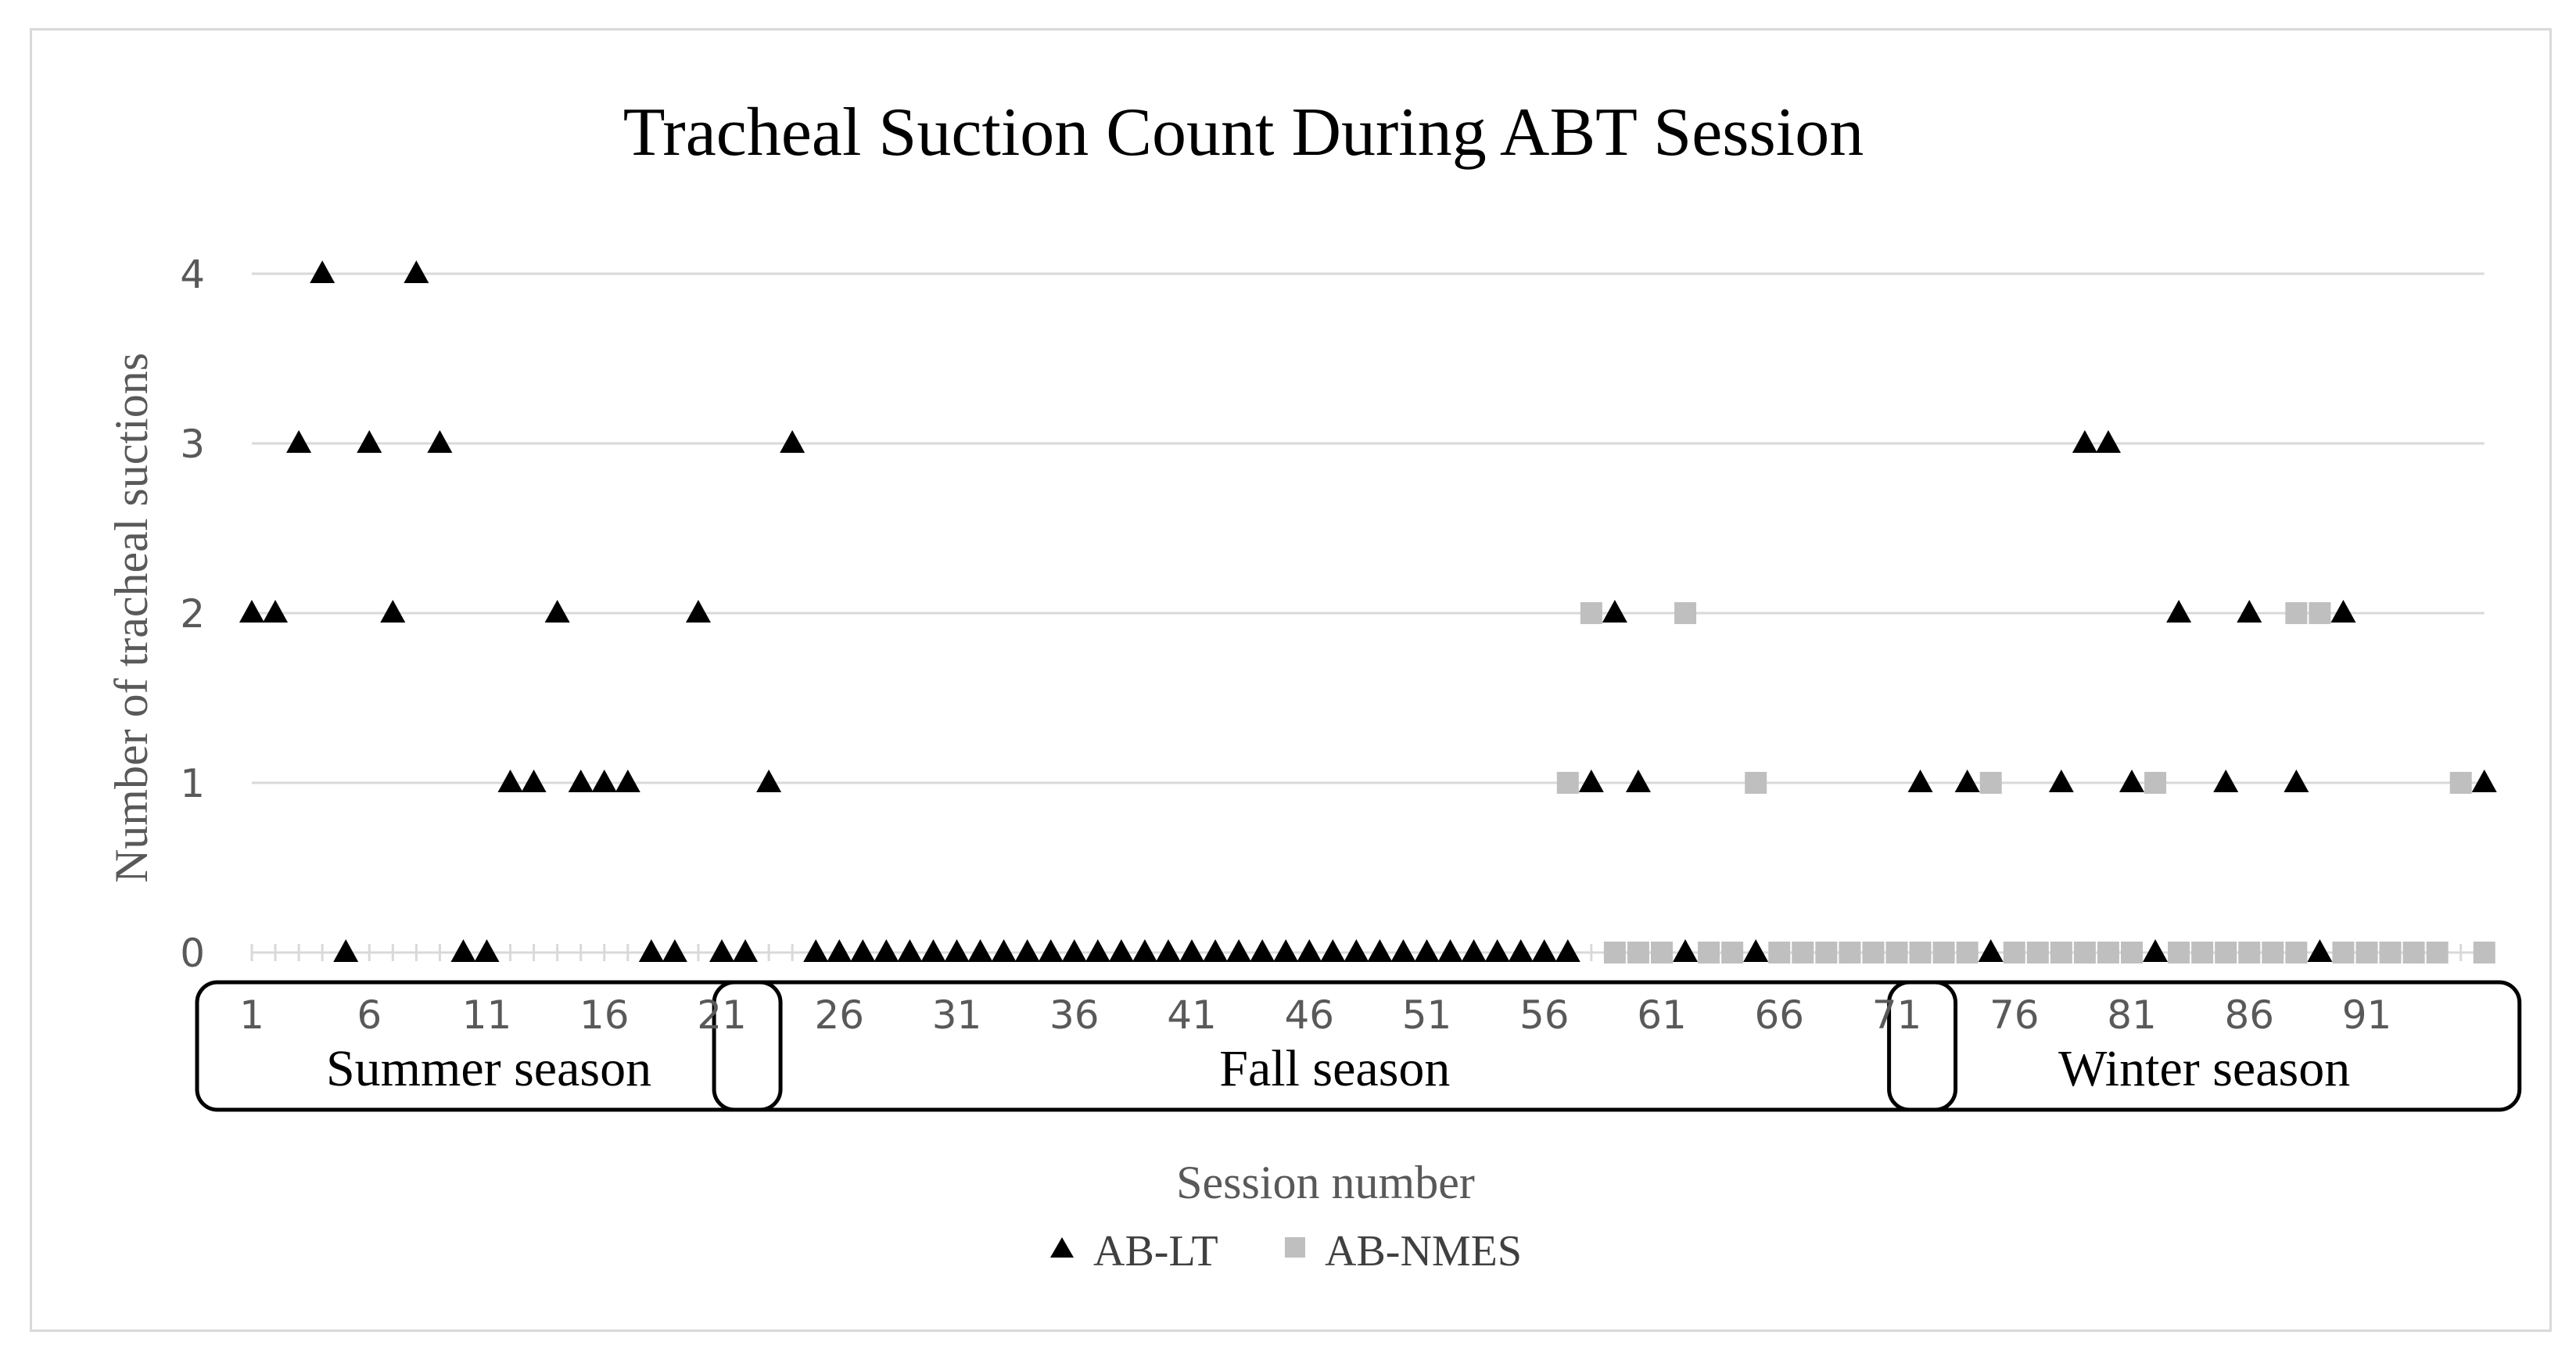  What do you see at coordinates (1315, 1015) in the screenshot?
I see `x-tick-labels: 1 6 11 16 21 26 31 36 41 46 51 56 61 66 71 76 81 86 91` at bounding box center [1315, 1015].